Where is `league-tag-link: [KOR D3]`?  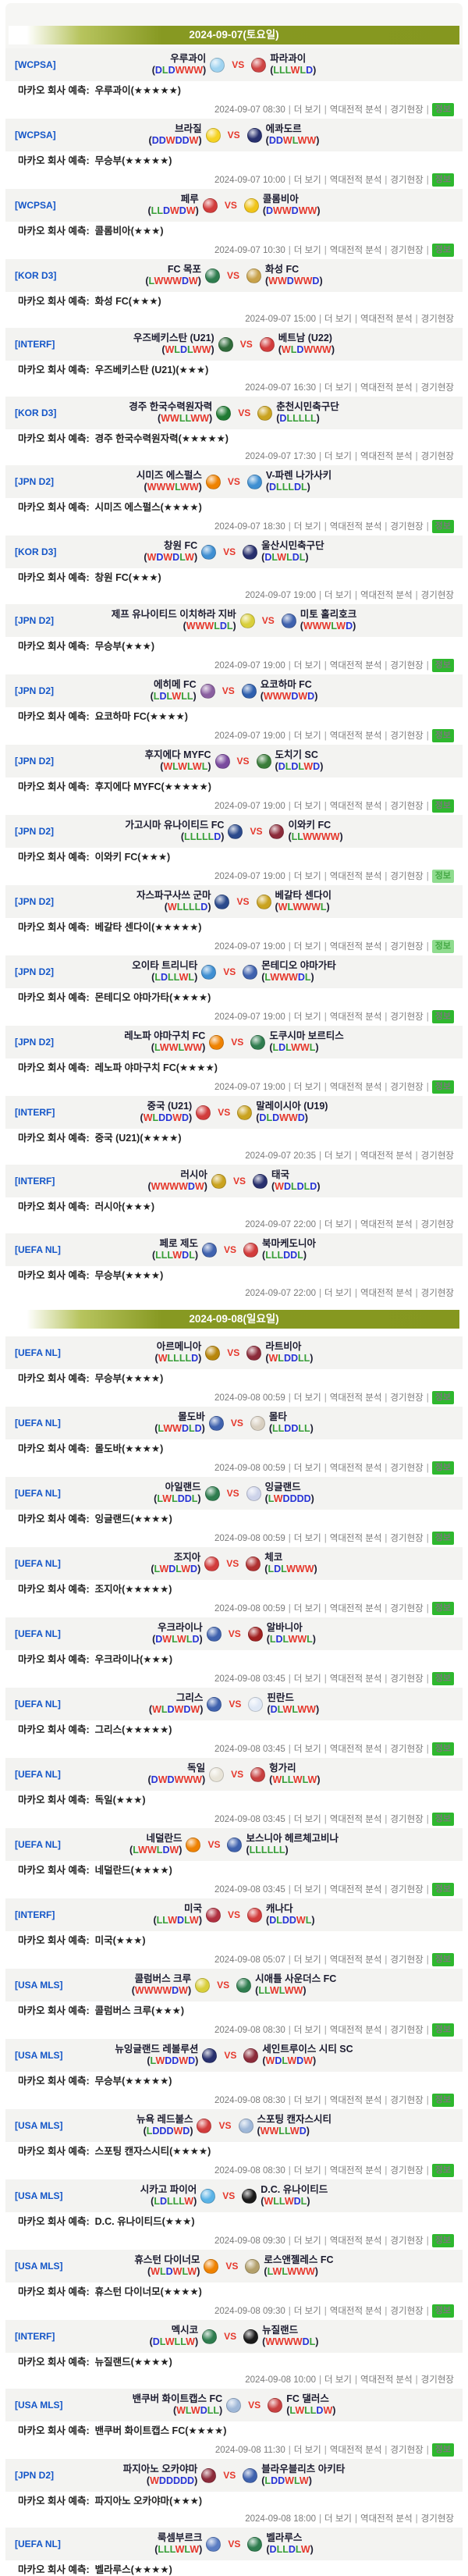
league-tag-link: [KOR D3] is located at coordinates (36, 551).